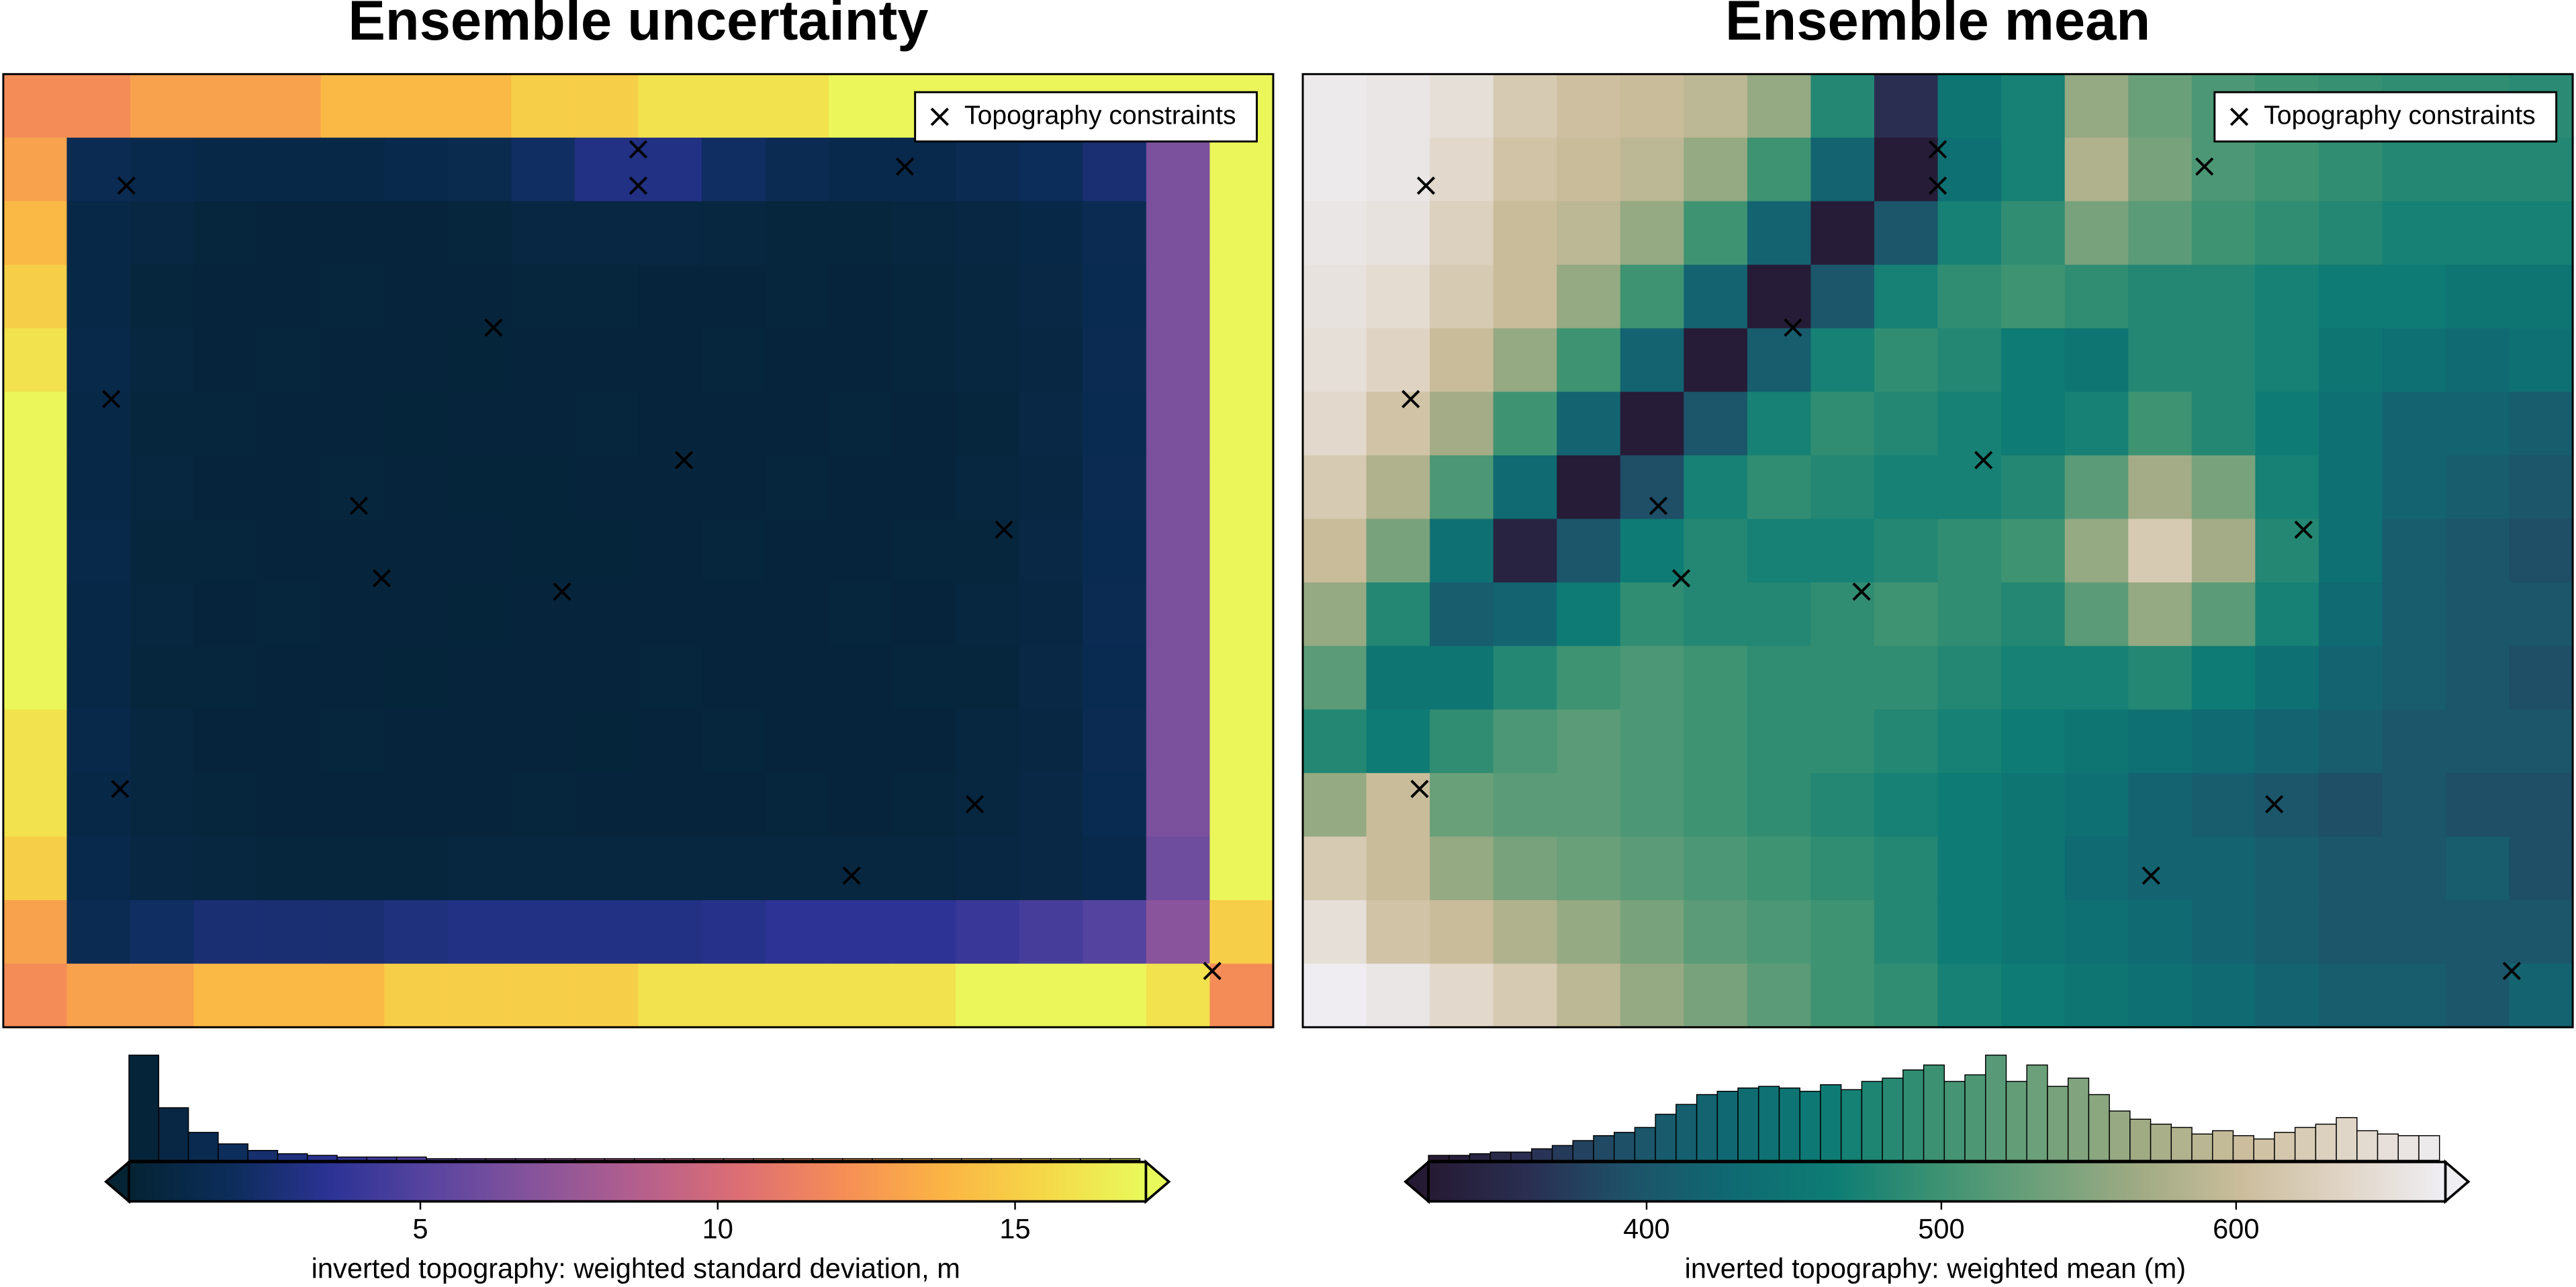 This screenshot has width=2576, height=1287. Describe the element at coordinates (1100, 115) in the screenshot. I see `legend-label: Topography constraints` at that location.